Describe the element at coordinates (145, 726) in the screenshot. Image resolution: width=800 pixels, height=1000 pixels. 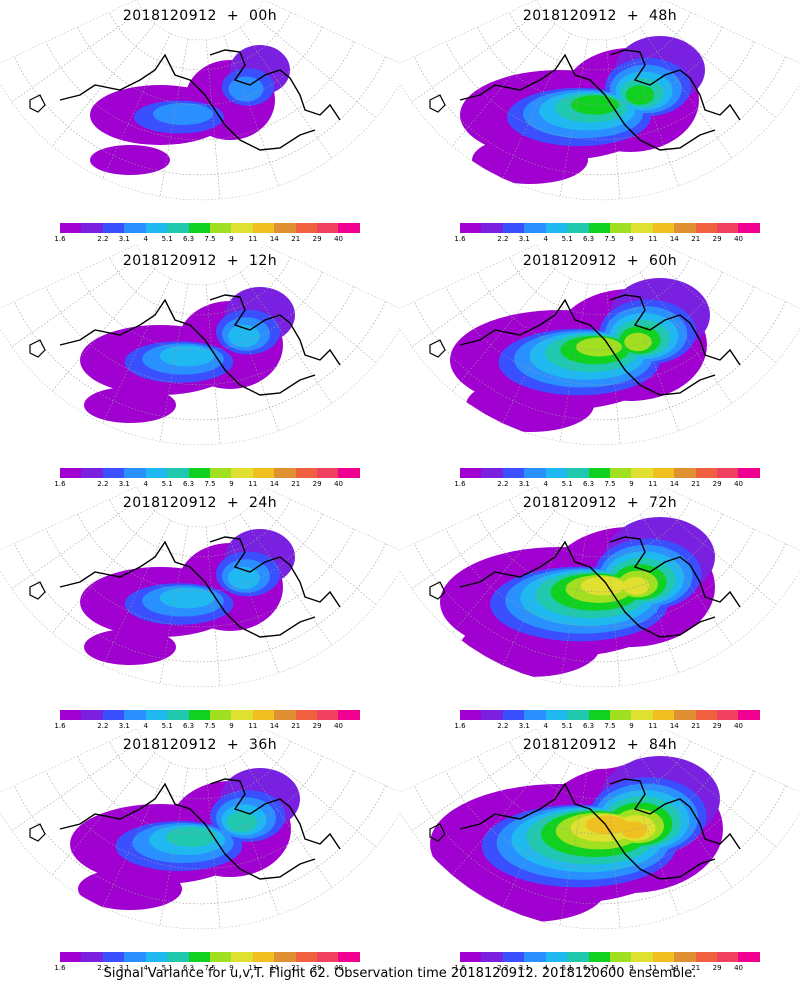
I see `colorbar-tick-label: 4` at that location.